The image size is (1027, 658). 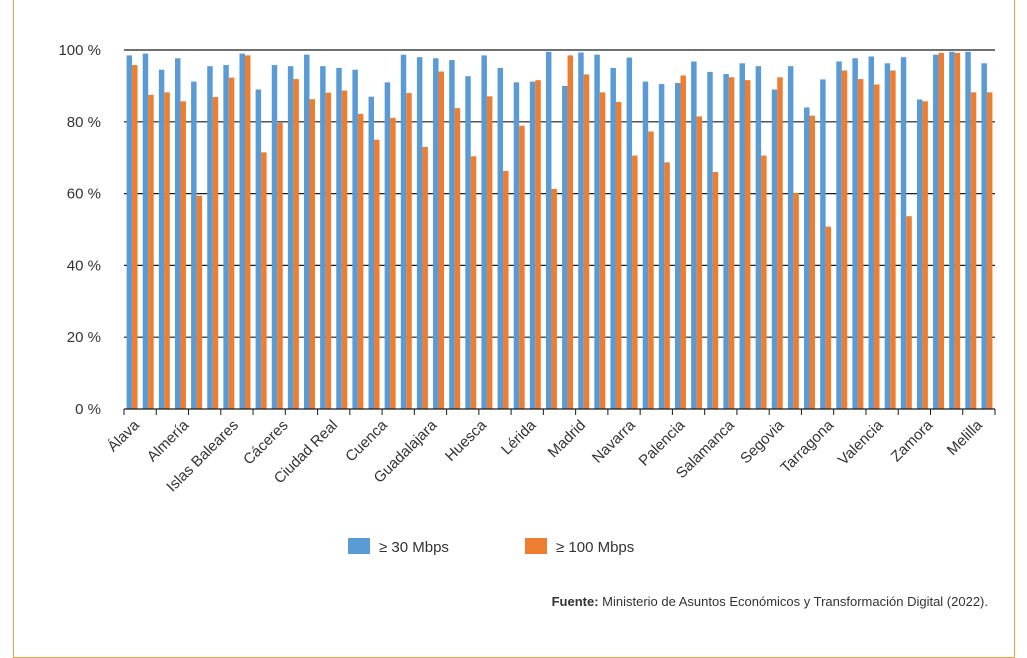 What do you see at coordinates (861, 442) in the screenshot?
I see `x-category-label: Valencia` at bounding box center [861, 442].